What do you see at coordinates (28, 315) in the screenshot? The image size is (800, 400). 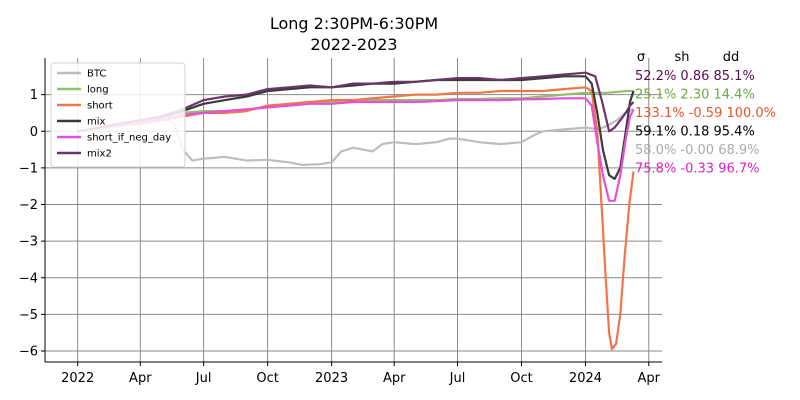 I see `y-tick-label: −5` at bounding box center [28, 315].